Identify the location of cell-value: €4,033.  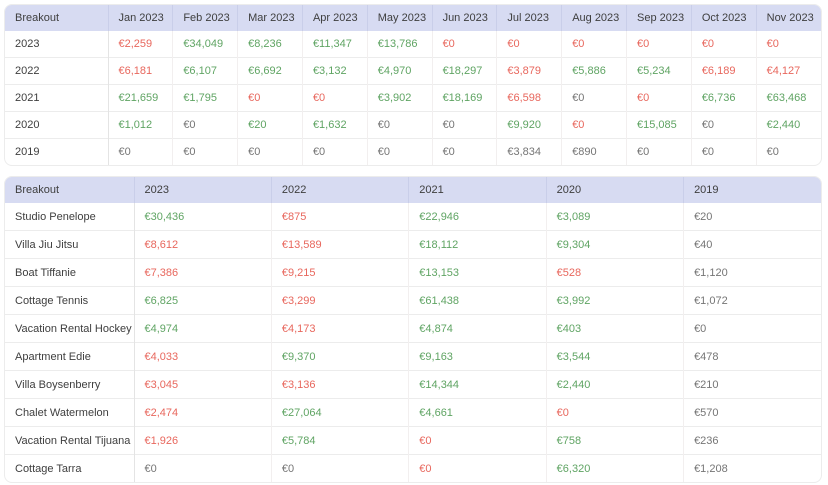
(202, 356).